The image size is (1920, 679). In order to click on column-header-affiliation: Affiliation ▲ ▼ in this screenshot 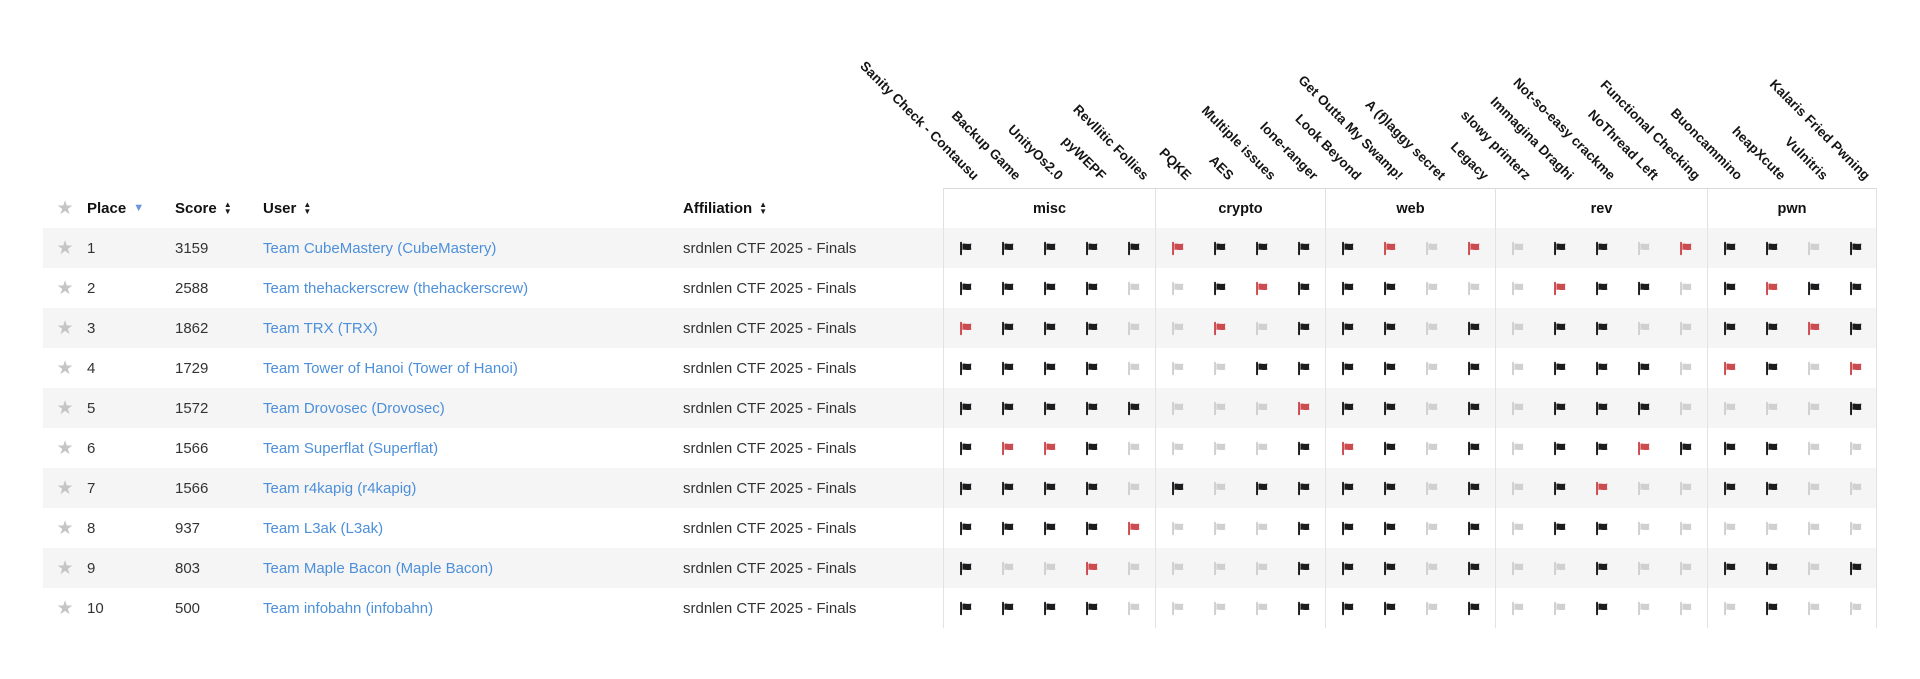, I will do `click(813, 208)`.